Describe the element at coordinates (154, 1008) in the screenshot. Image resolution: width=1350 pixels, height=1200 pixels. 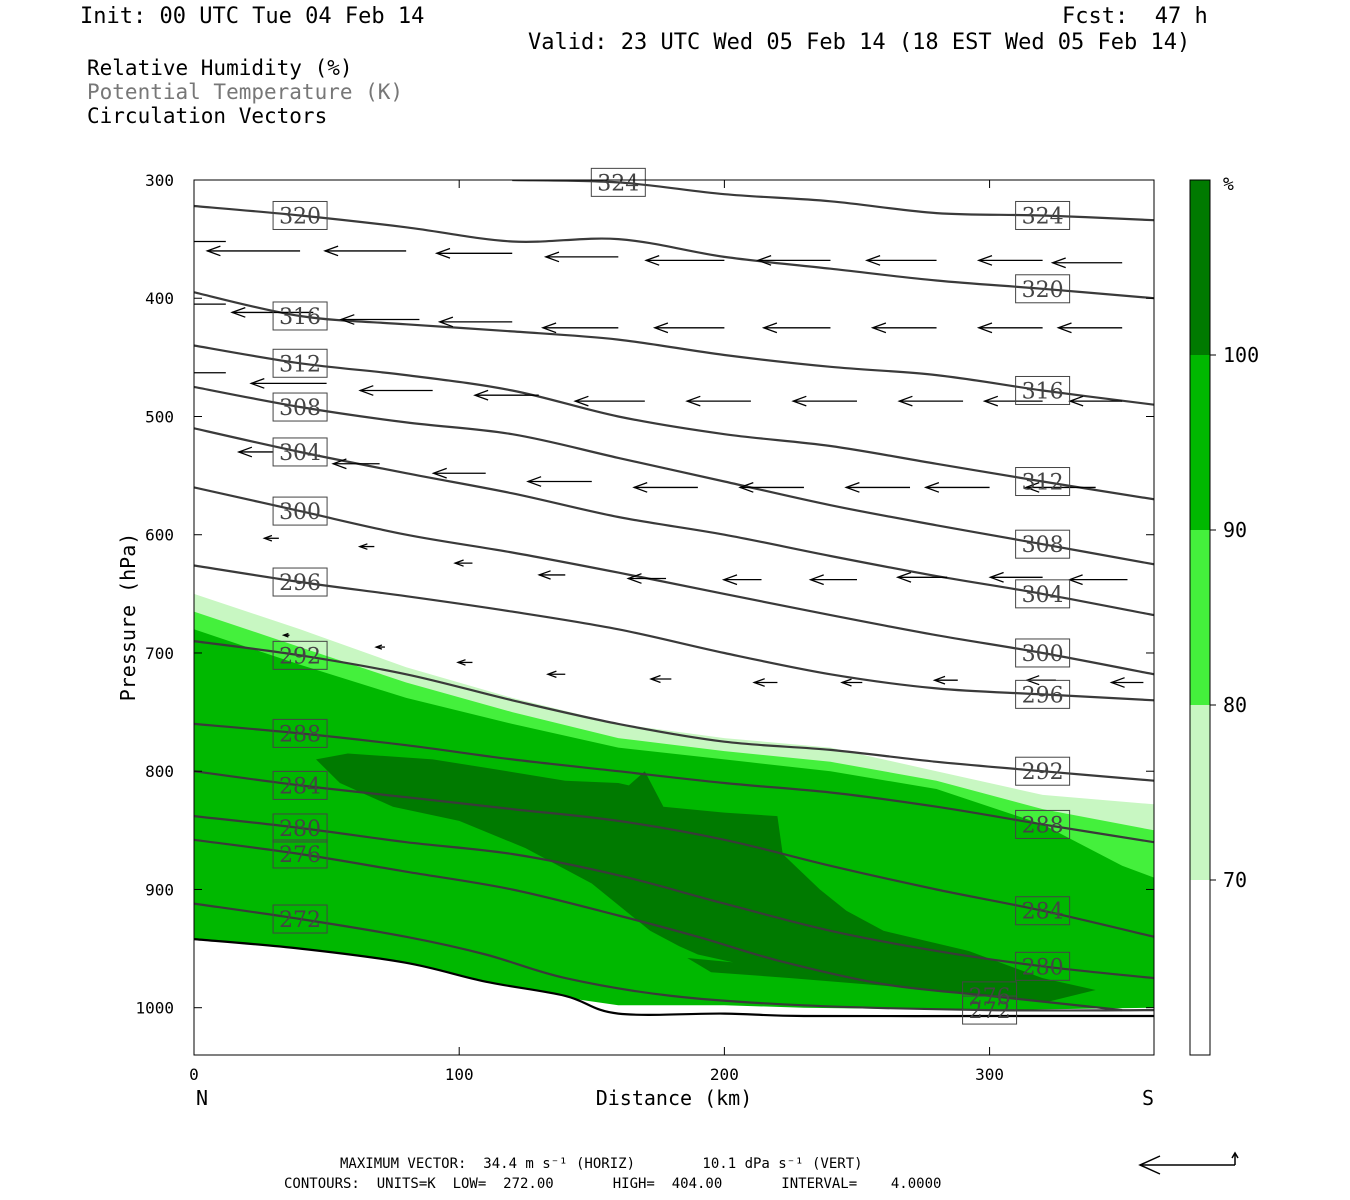
I see `y-tick-label: 1000` at that location.